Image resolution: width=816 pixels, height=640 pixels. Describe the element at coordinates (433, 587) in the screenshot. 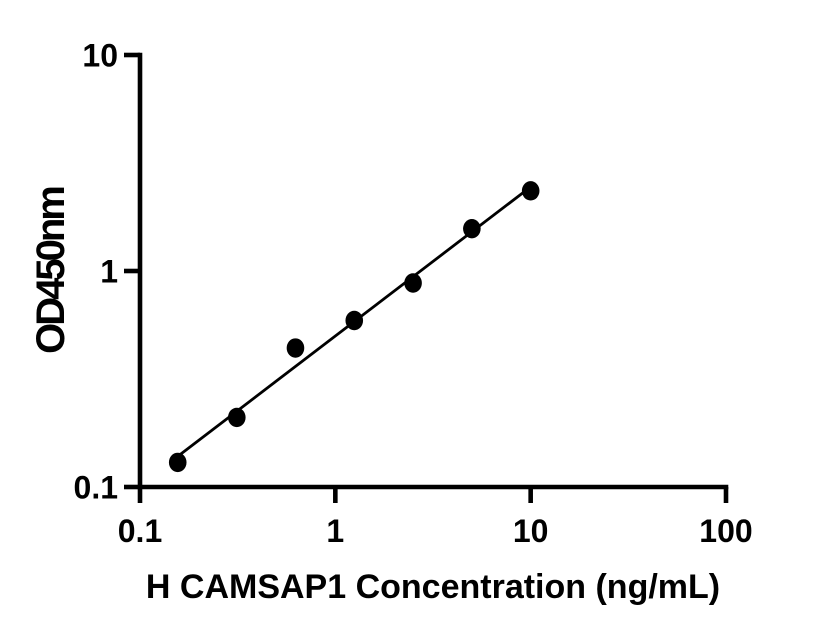

I see `x-axis-title: H CAMSAP1 Concentration (ng/mL)` at that location.